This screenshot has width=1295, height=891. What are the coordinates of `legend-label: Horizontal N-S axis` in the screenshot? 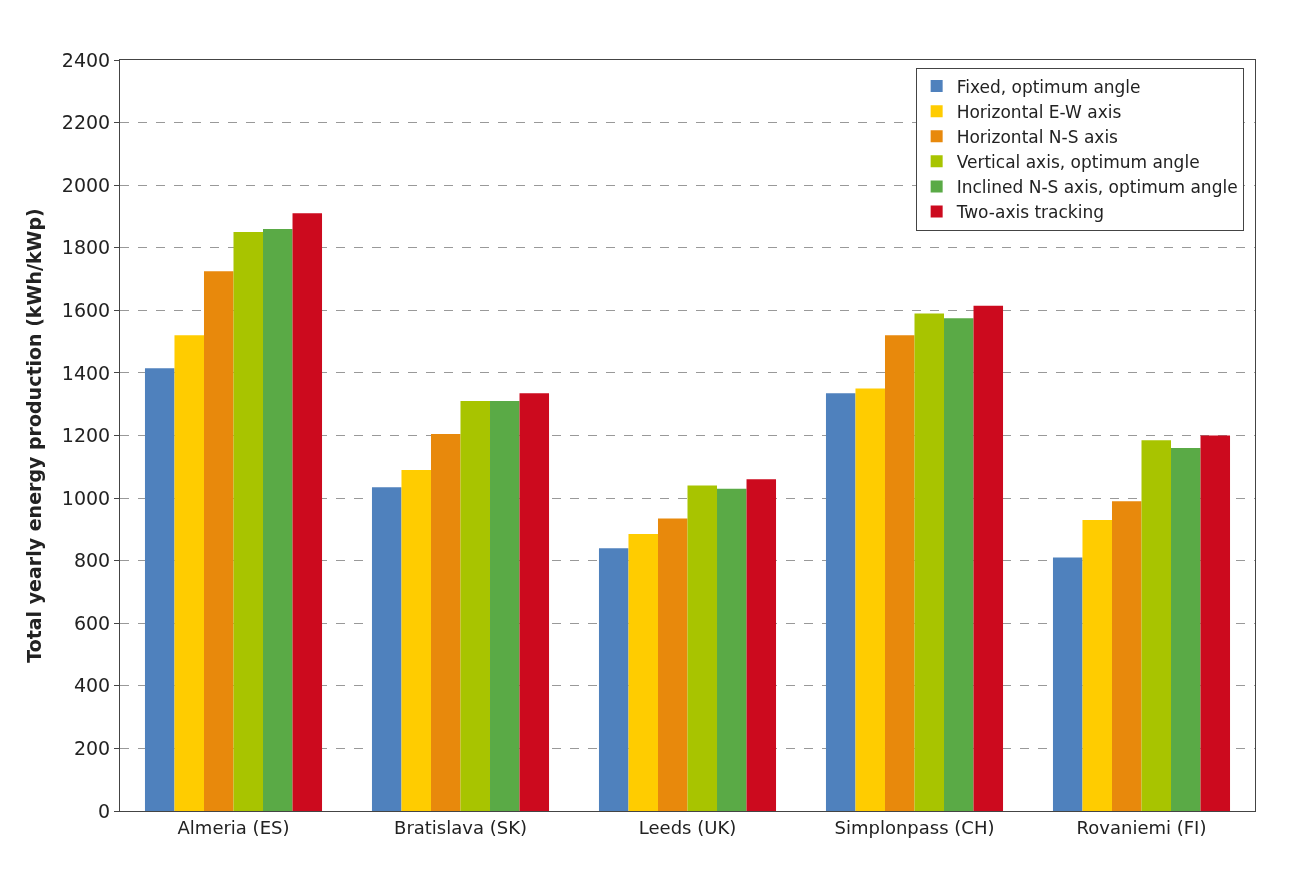 It's located at (1037, 136).